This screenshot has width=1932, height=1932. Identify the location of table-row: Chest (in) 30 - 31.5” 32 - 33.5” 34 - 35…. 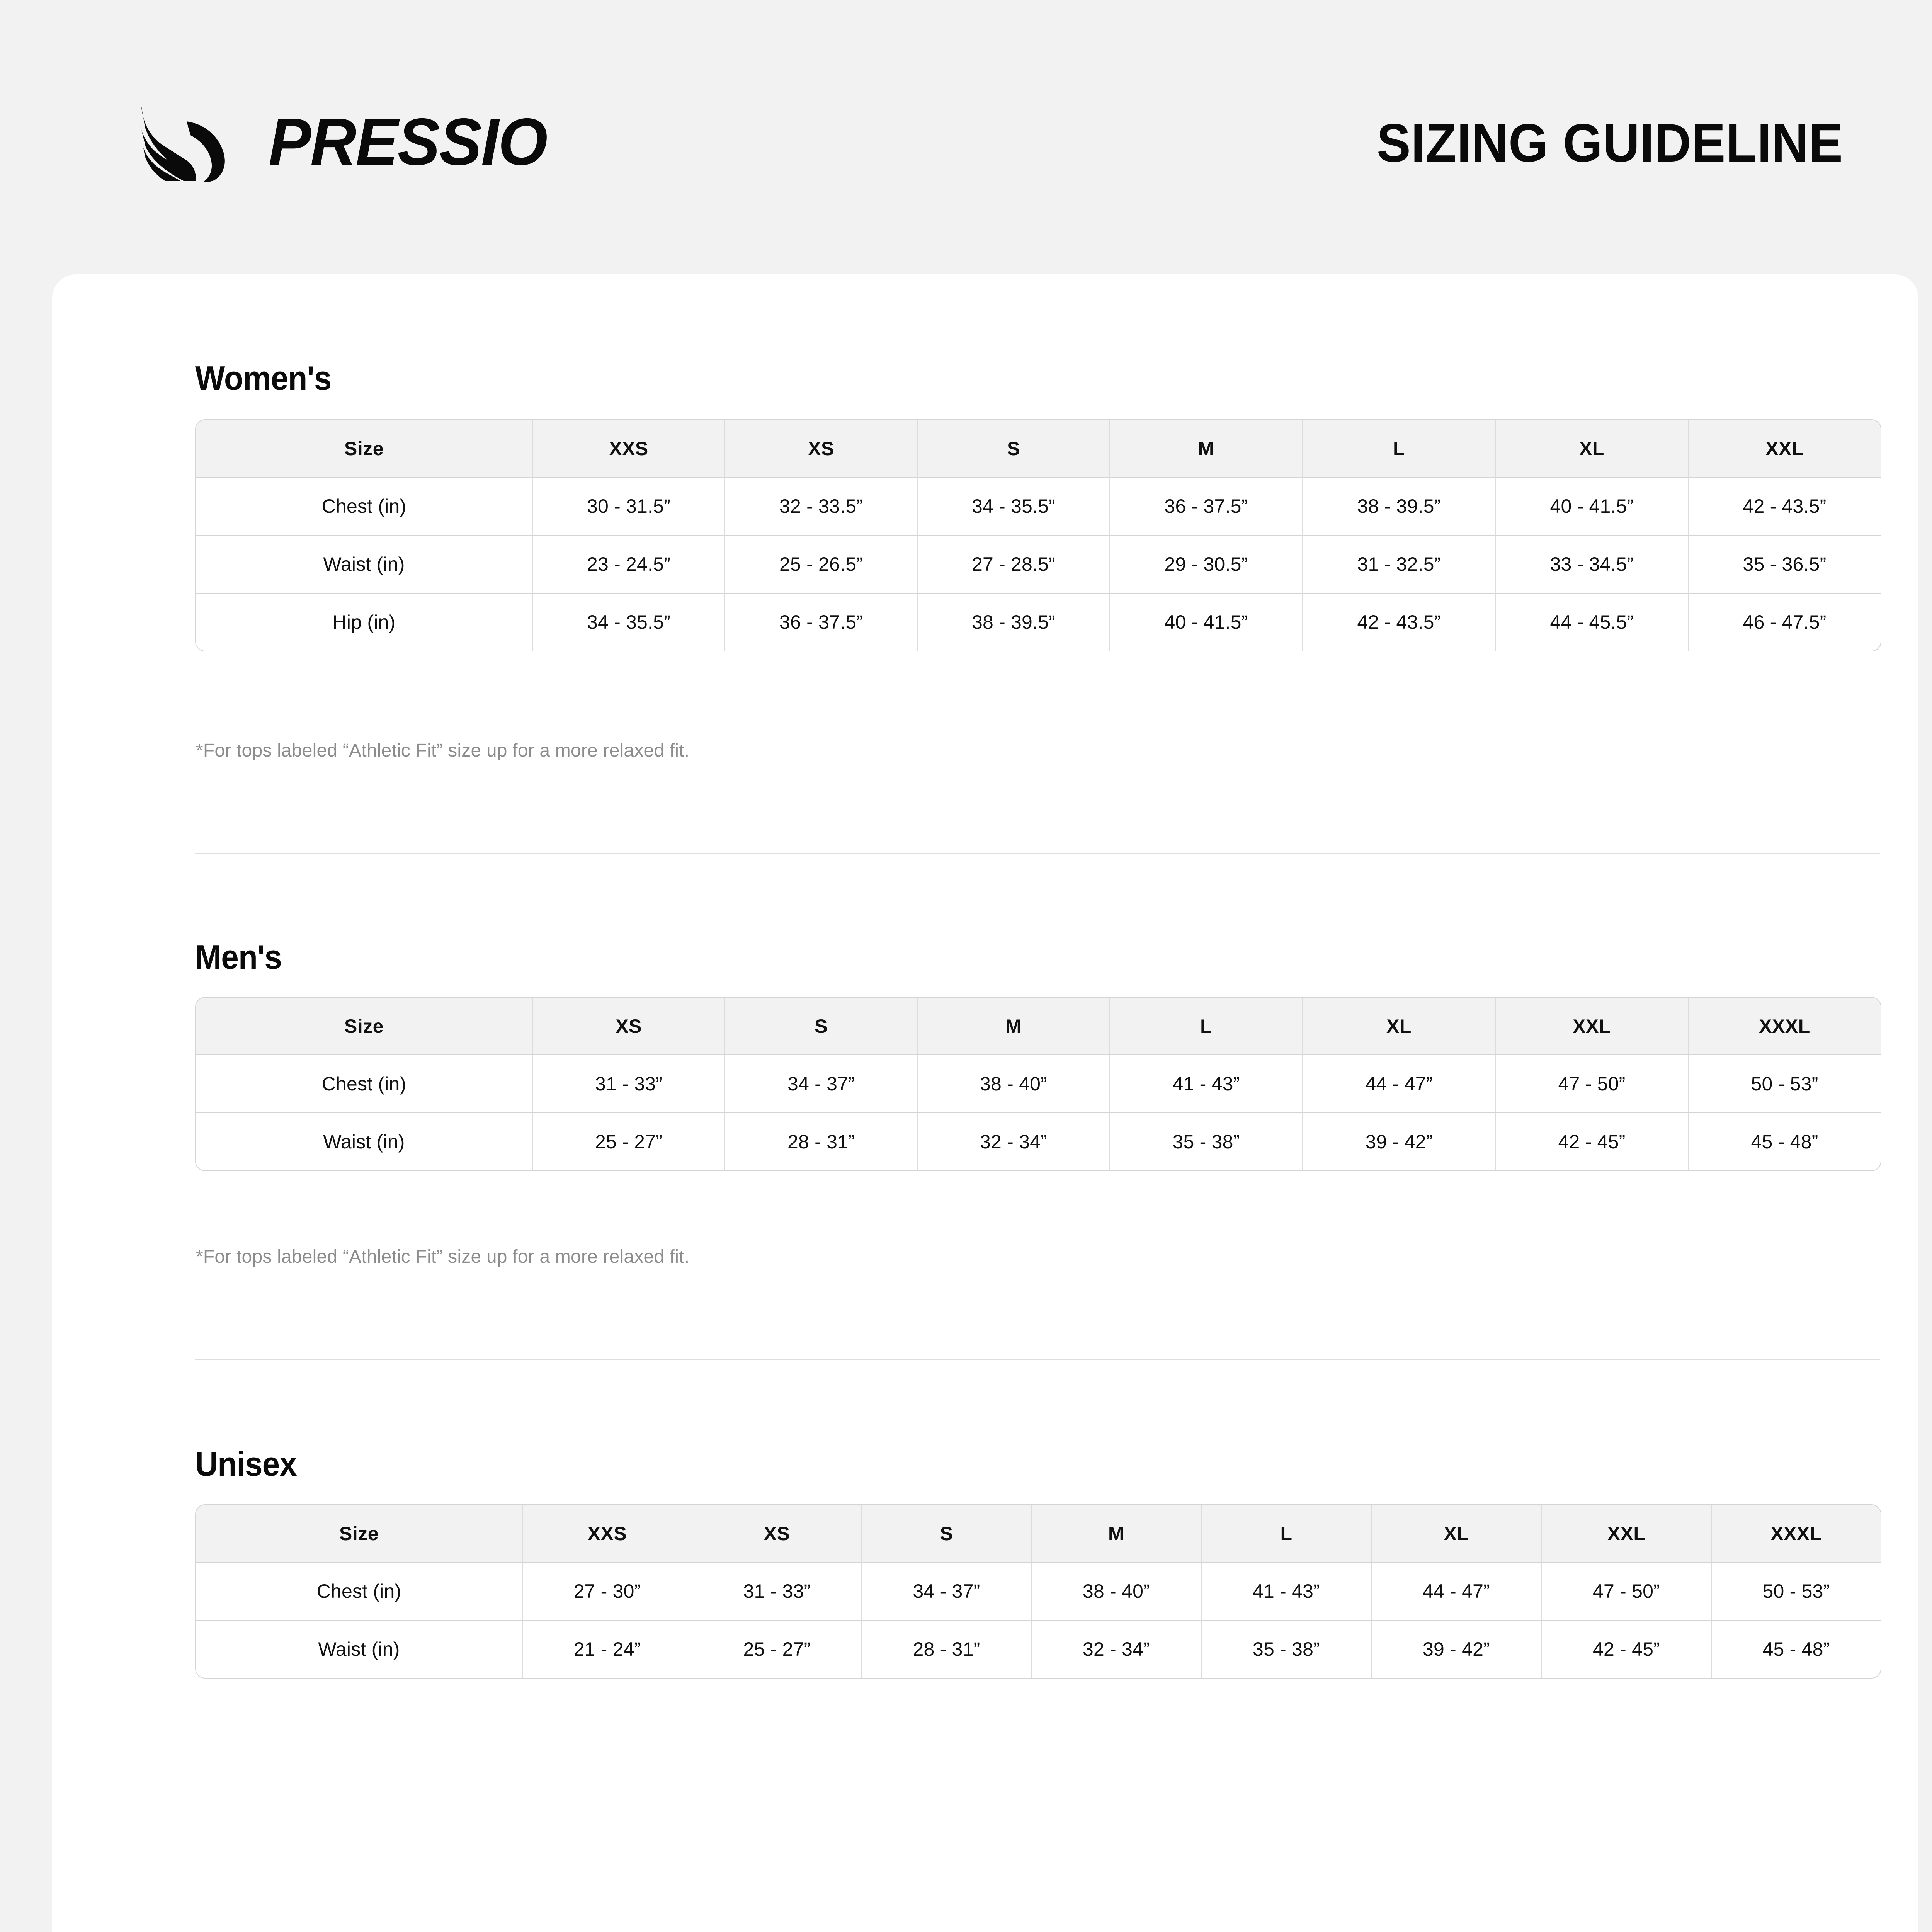
(1038, 506).